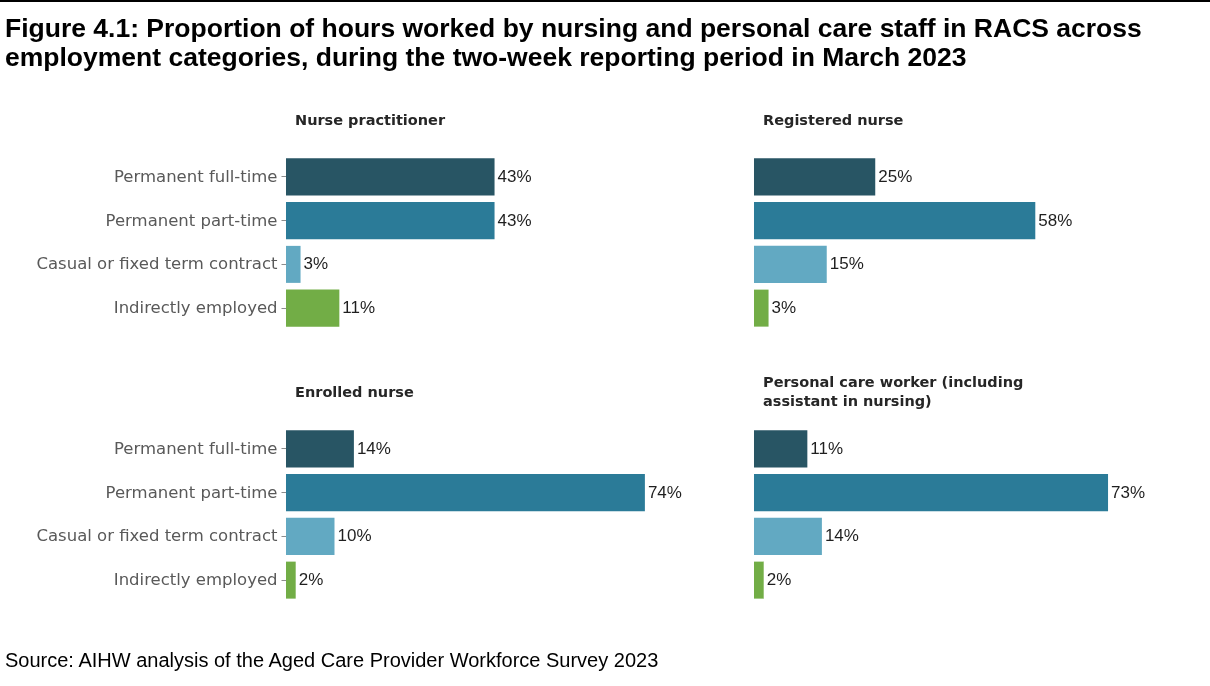 The height and width of the screenshot is (686, 1210). What do you see at coordinates (1055, 220) in the screenshot?
I see `data-label: 58%` at bounding box center [1055, 220].